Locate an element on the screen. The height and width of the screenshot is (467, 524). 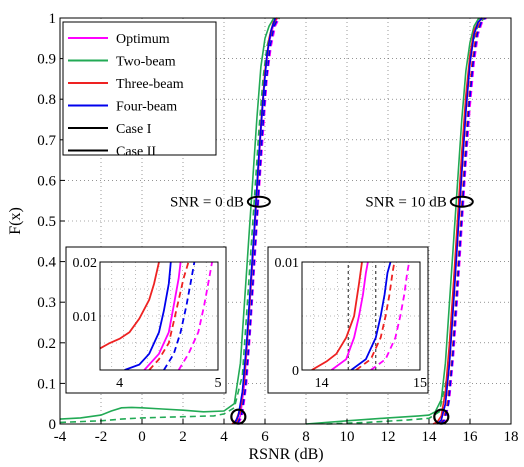
x-tick-label: 14 is located at coordinates (430, 437).